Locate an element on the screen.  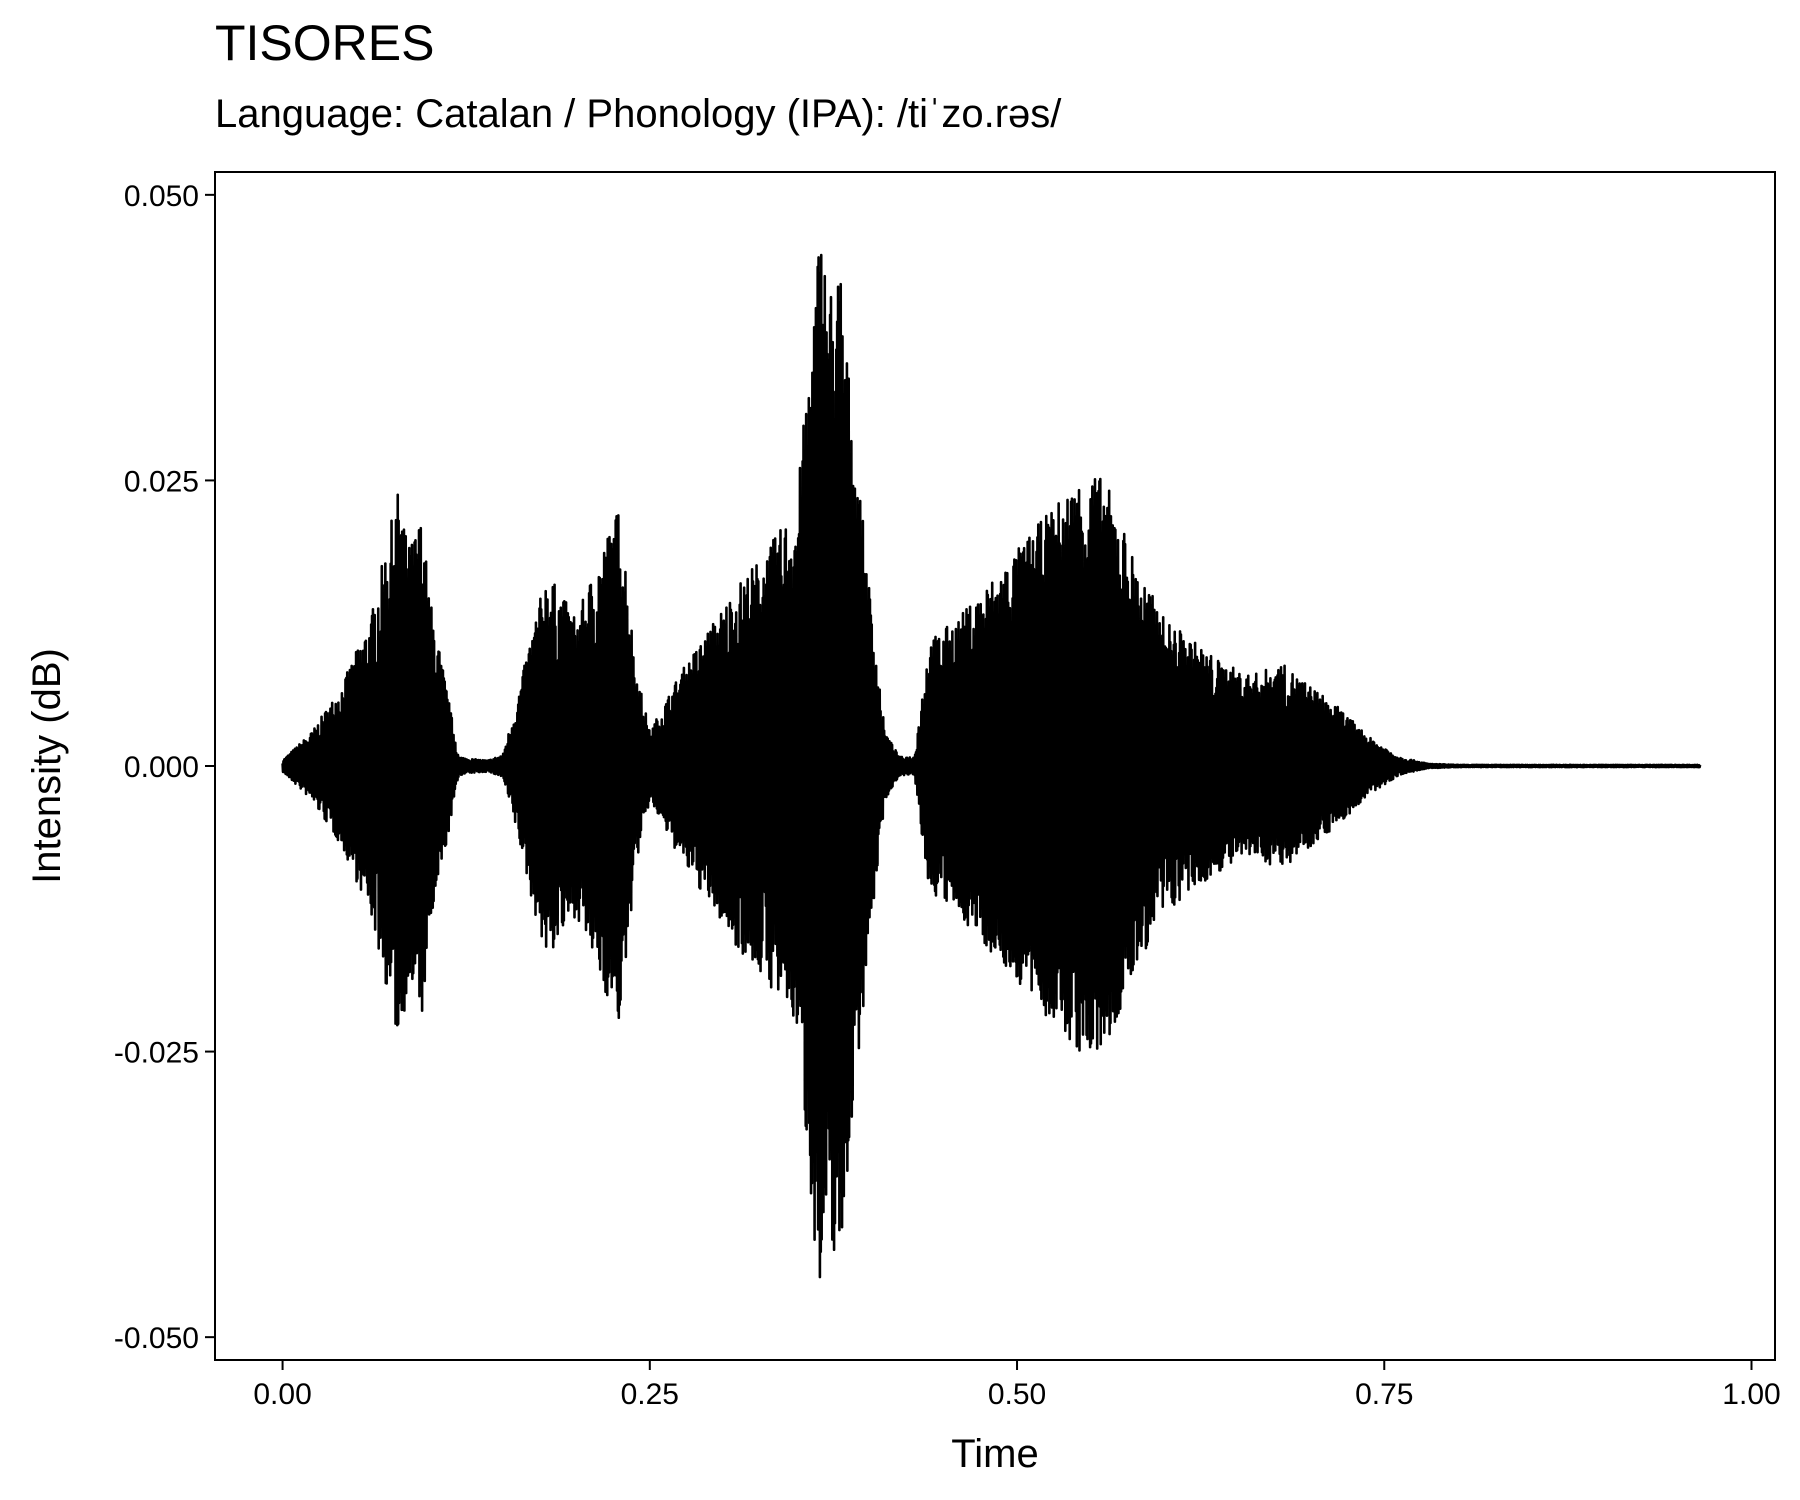
x-tick-label: 0.25 is located at coordinates (650, 1394).